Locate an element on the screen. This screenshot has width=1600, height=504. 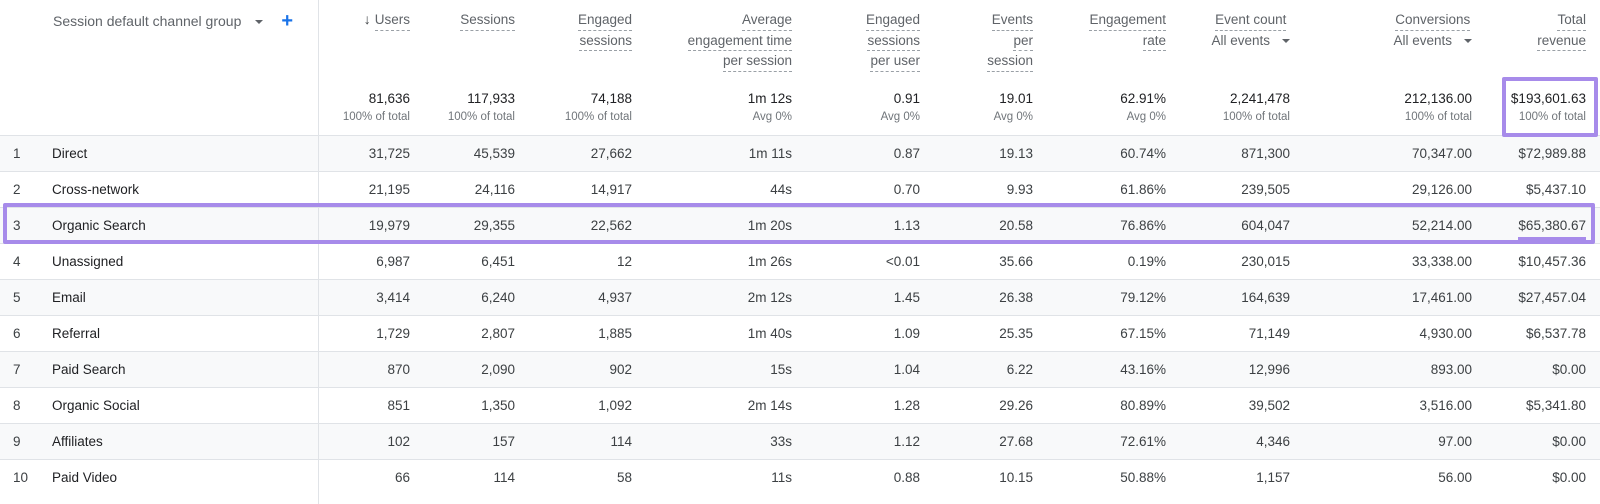
cell-events-per-session: 25.35 is located at coordinates (1016, 333).